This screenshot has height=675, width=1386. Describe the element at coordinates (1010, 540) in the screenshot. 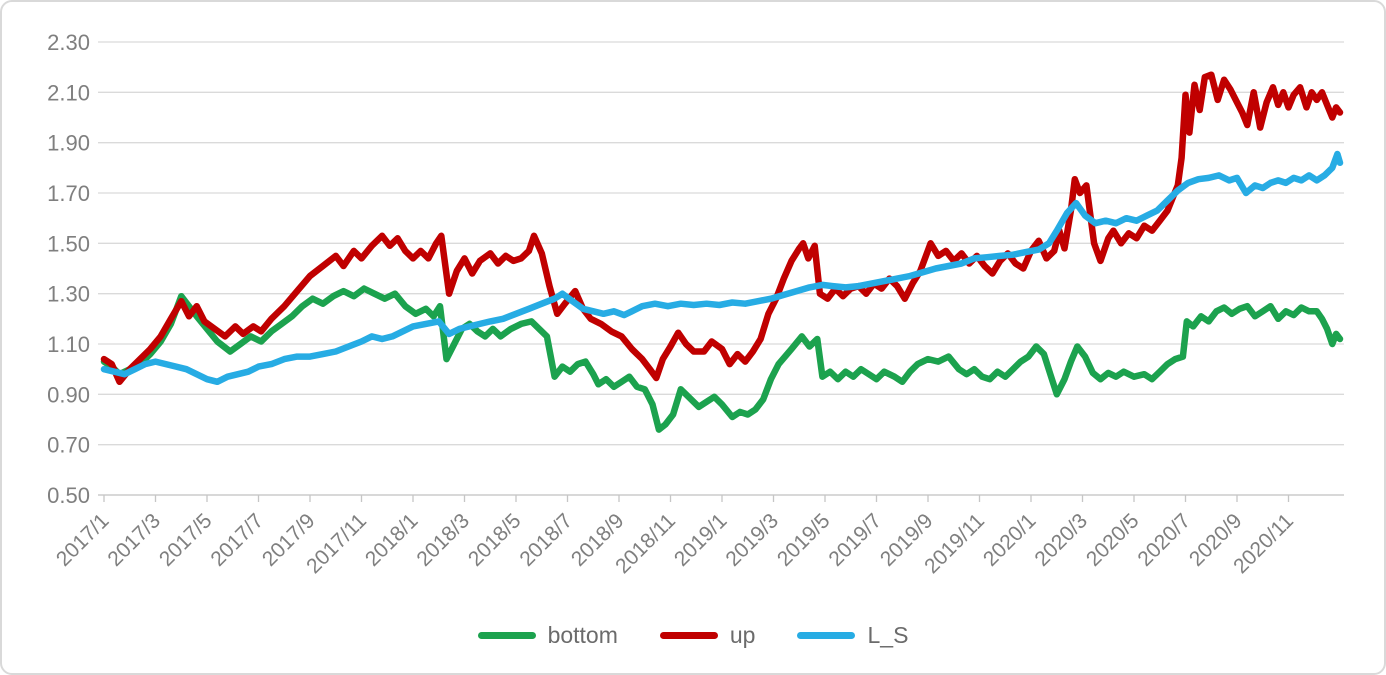

I see `x-tick-label: 2020/1` at that location.